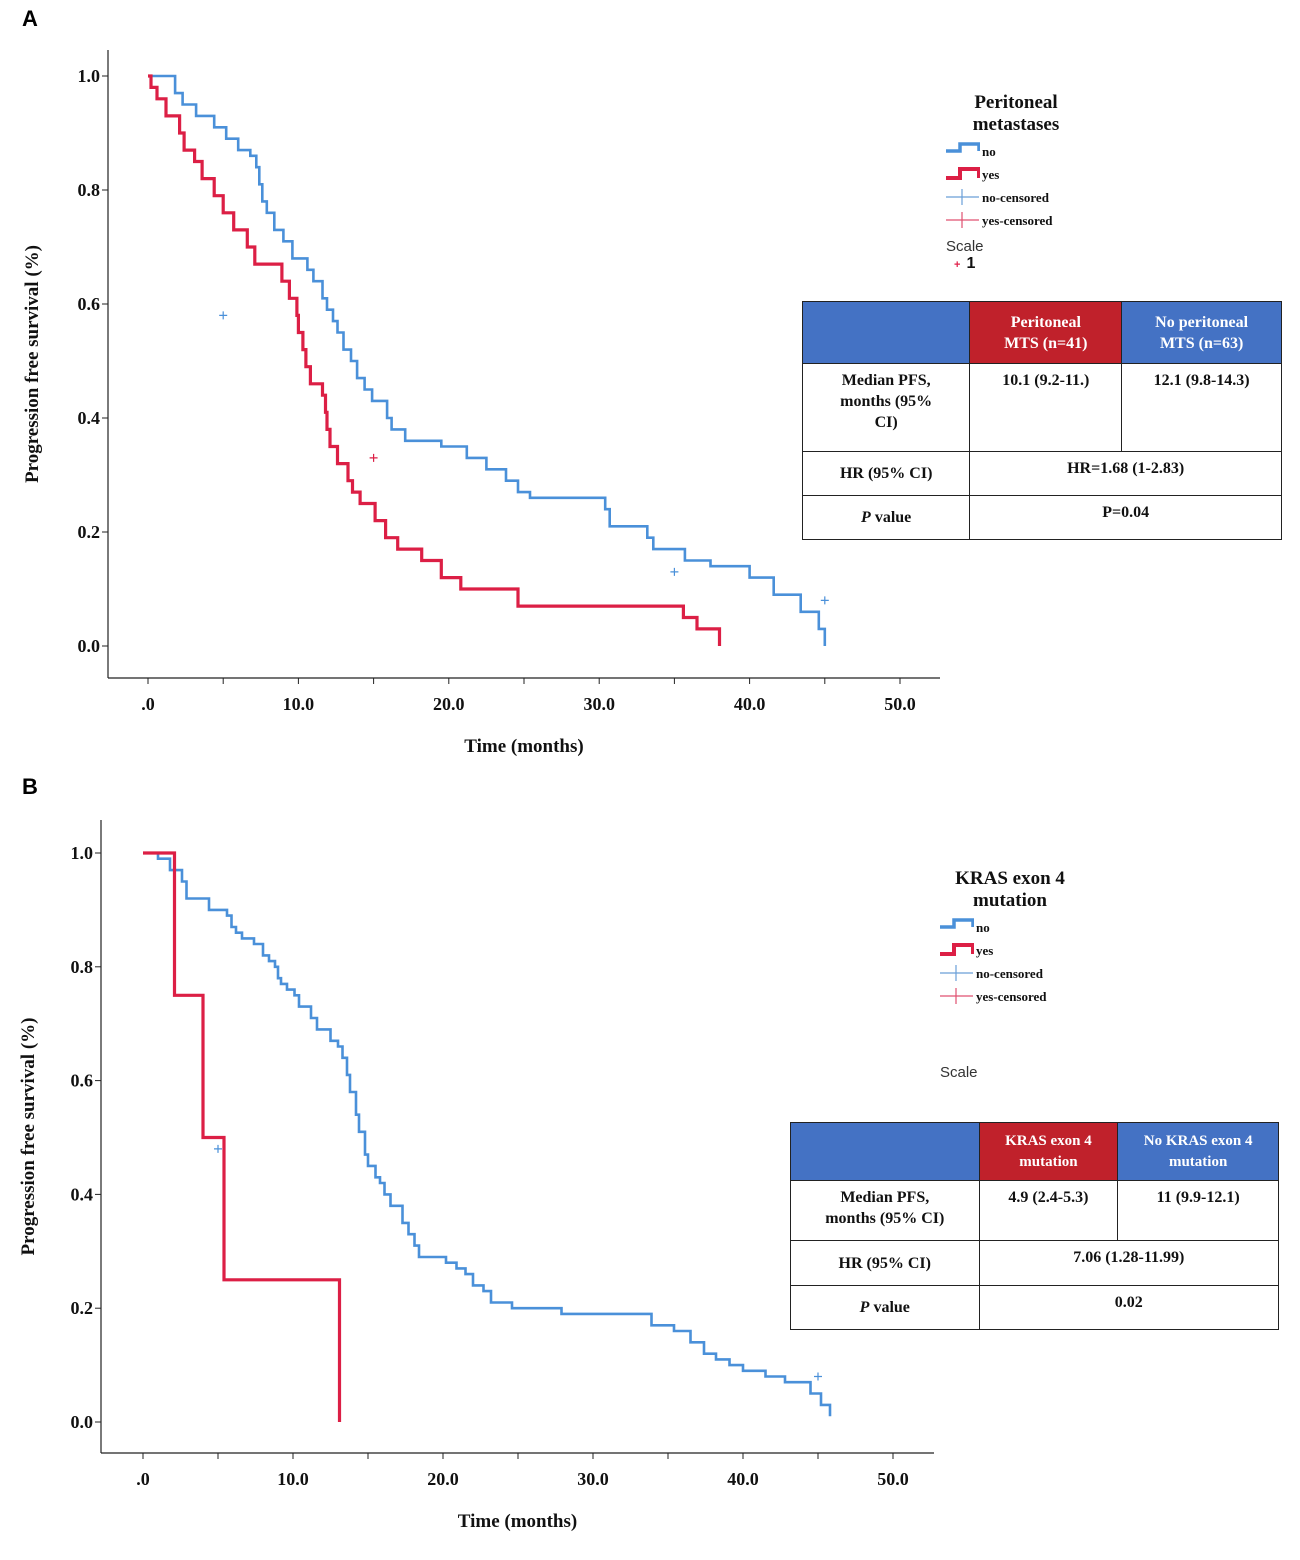 The height and width of the screenshot is (1560, 1300). Describe the element at coordinates (1046, 332) in the screenshot. I see `table-header-group1: Peritoneal MTS (n=41)` at that location.